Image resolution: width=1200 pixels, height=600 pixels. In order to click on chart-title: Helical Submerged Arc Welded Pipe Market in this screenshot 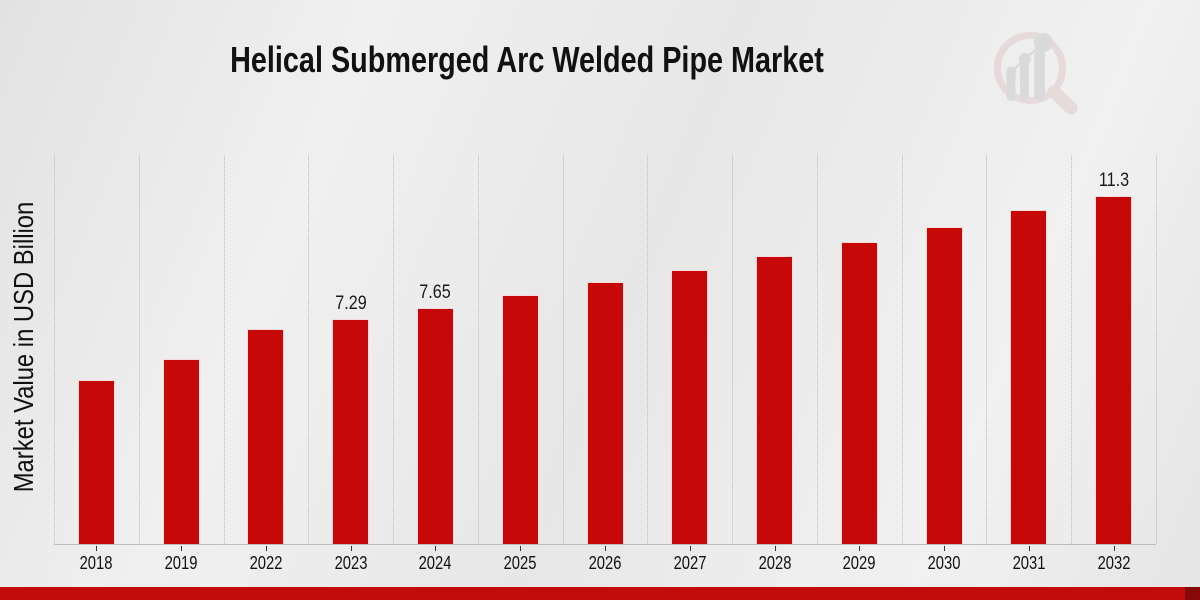, I will do `click(527, 59)`.